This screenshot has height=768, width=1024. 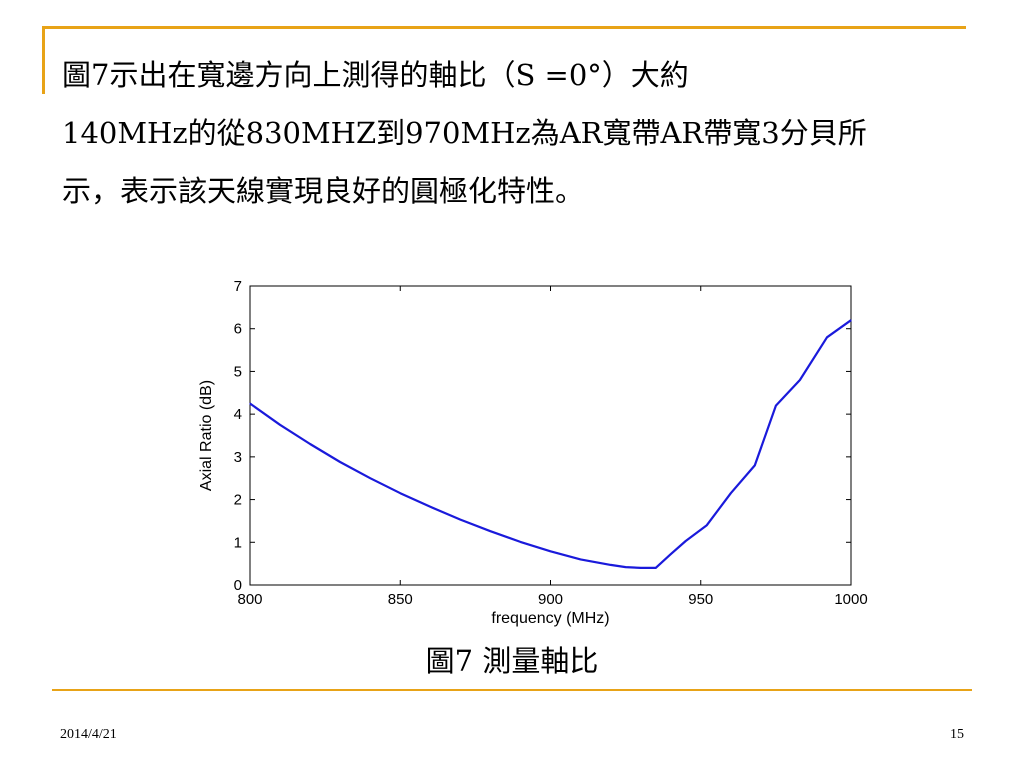 I want to click on x-axis-label: frequency (MHz), so click(x=550, y=618).